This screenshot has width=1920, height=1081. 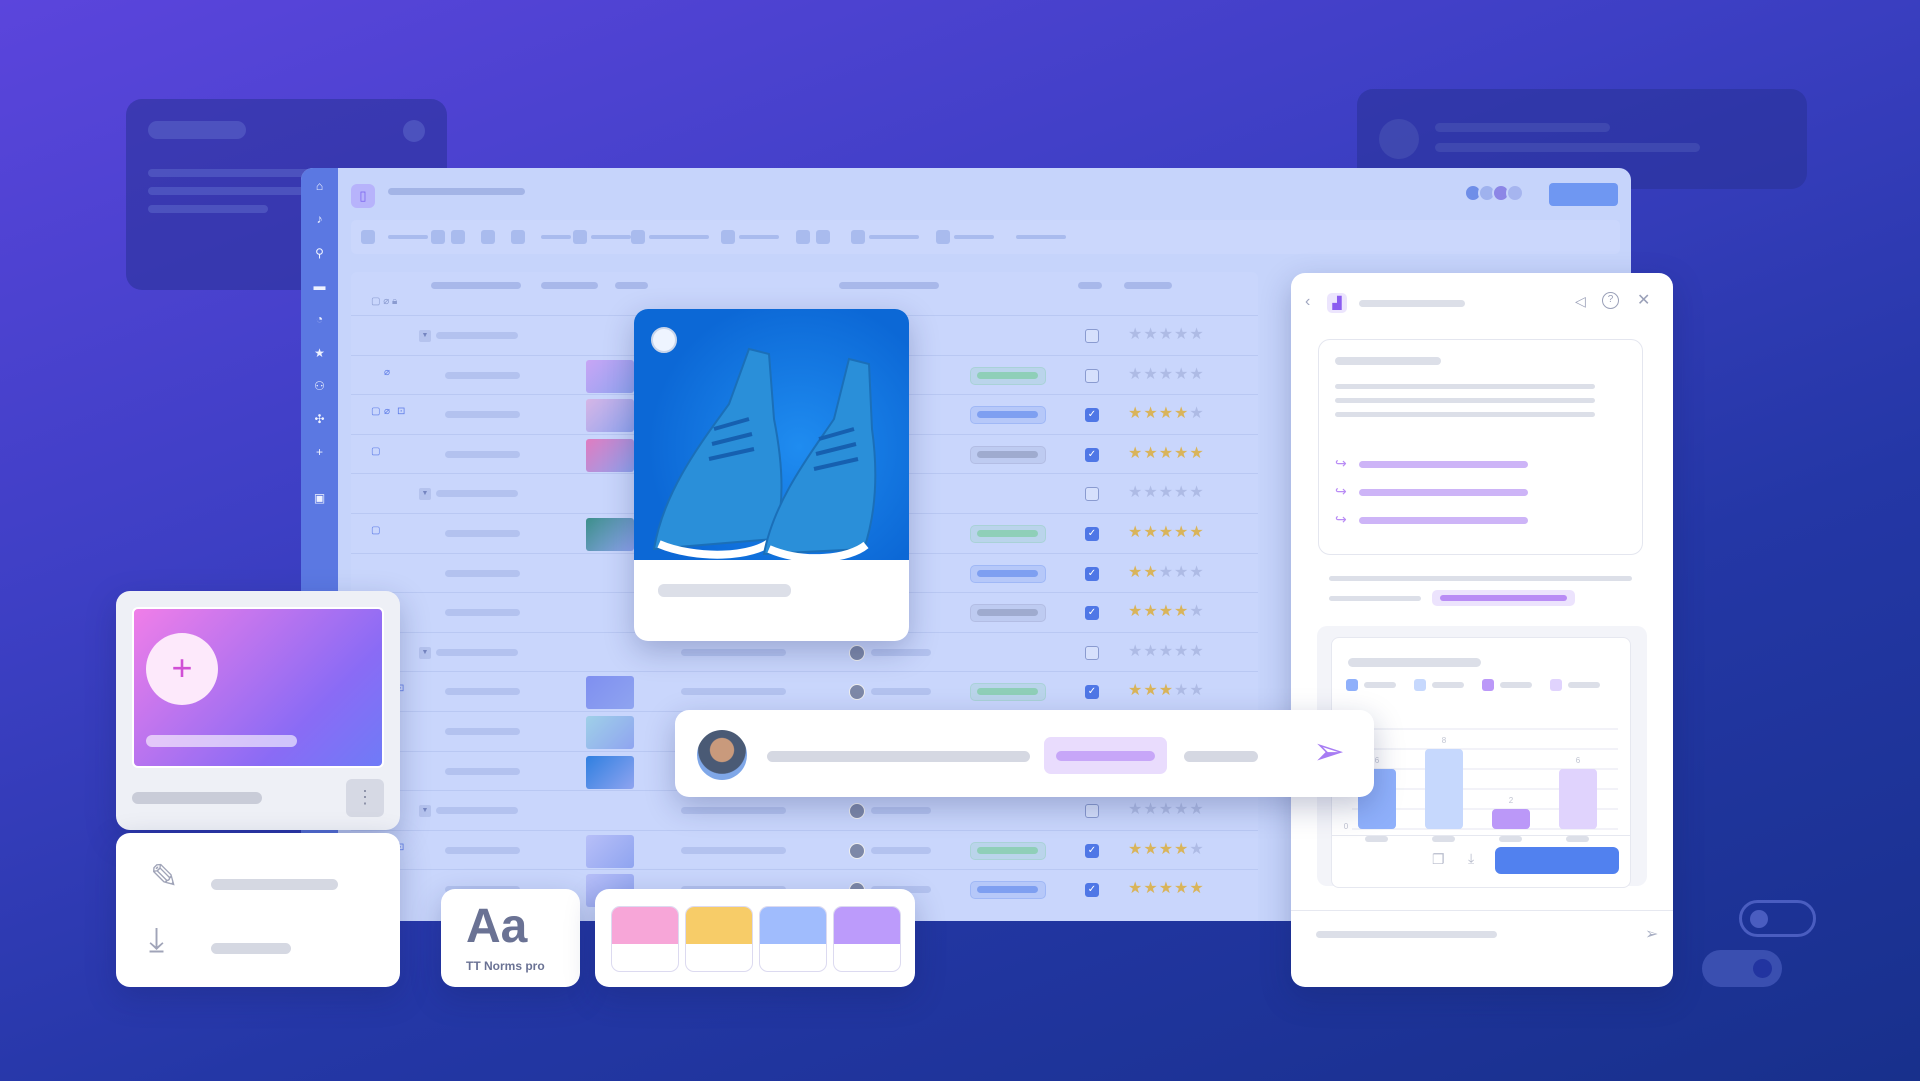 What do you see at coordinates (1557, 860) in the screenshot?
I see `export-button` at bounding box center [1557, 860].